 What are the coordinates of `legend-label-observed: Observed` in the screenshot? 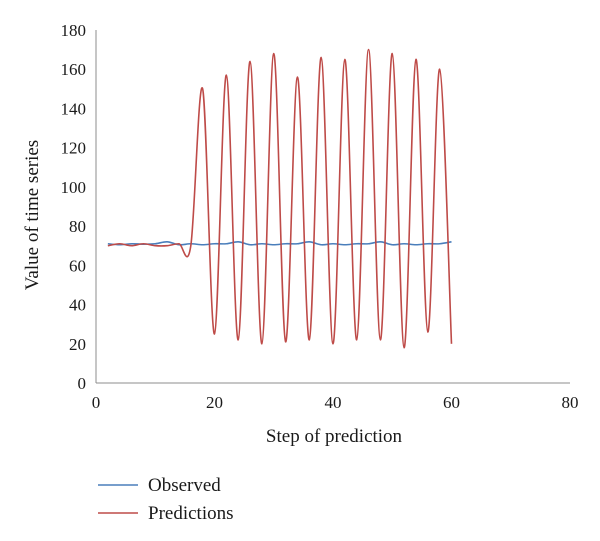 It's located at (184, 485).